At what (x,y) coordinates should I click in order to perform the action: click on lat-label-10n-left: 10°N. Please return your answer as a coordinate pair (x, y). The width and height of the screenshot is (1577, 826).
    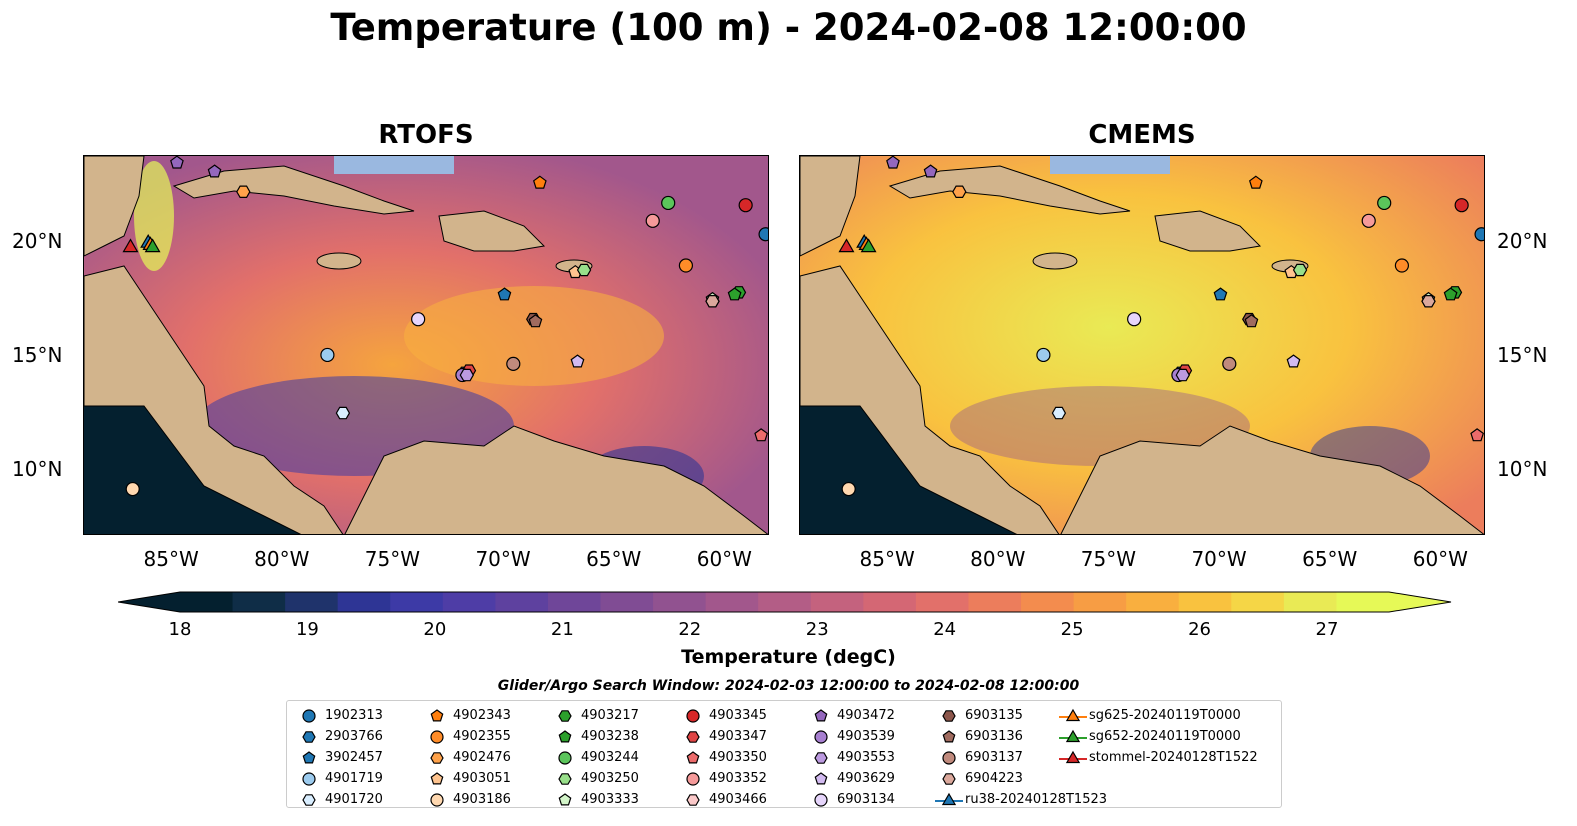
    Looking at the image, I should click on (37, 469).